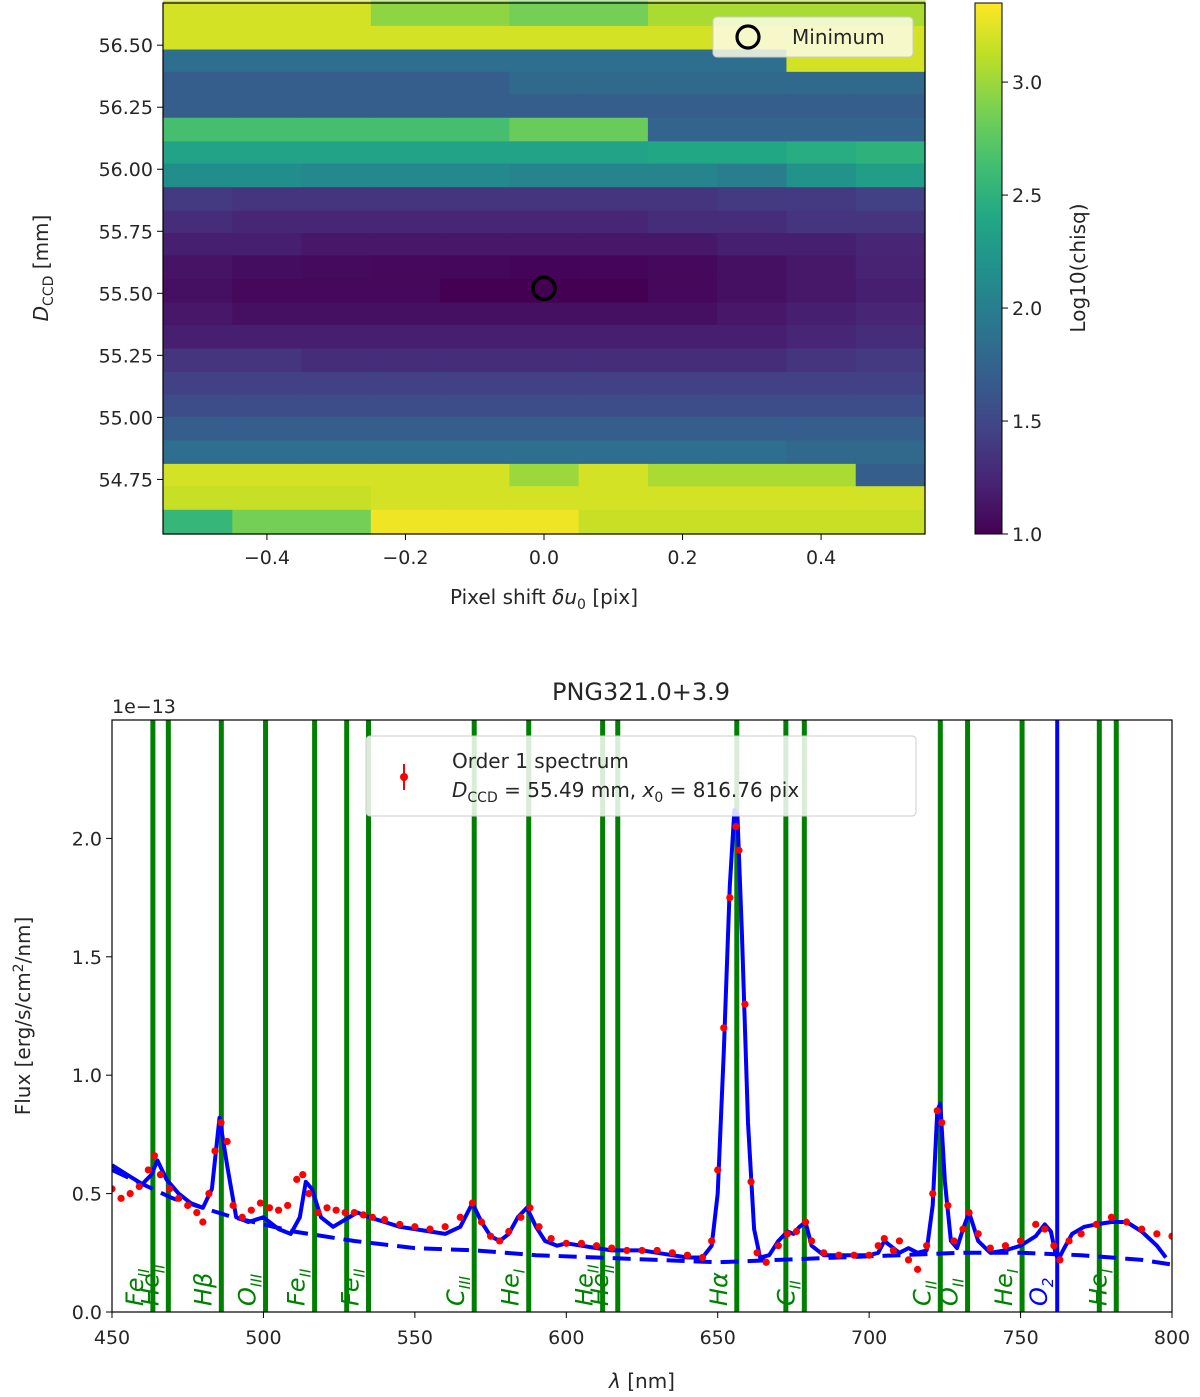  I want to click on heatmap-y-ticks: 54.75 55.00 55.25 55.50 55.75 56.00 56.25 56.50, so click(131, 263).